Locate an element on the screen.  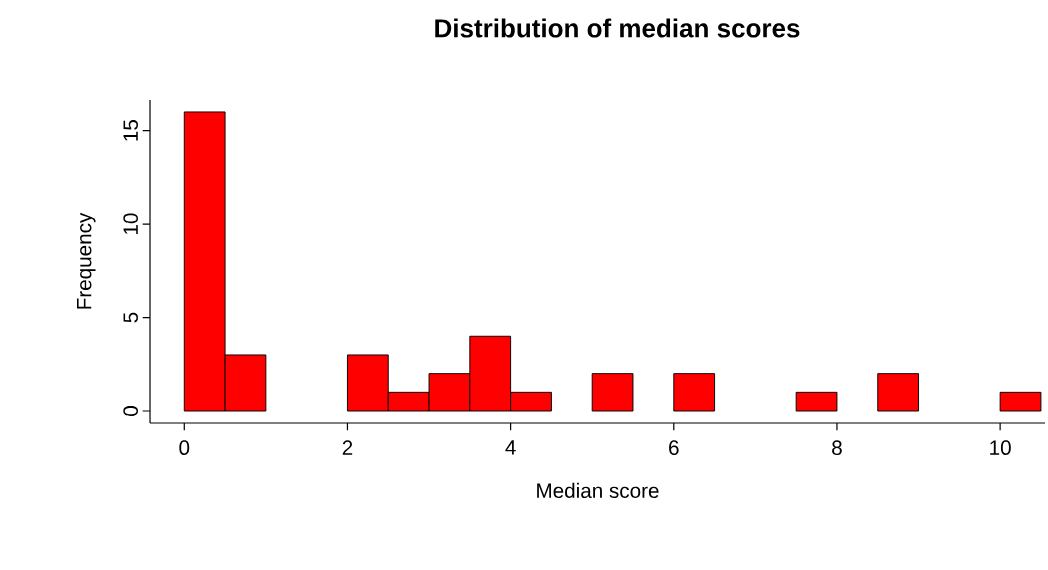
y-tick-label: 10 is located at coordinates (130, 224).